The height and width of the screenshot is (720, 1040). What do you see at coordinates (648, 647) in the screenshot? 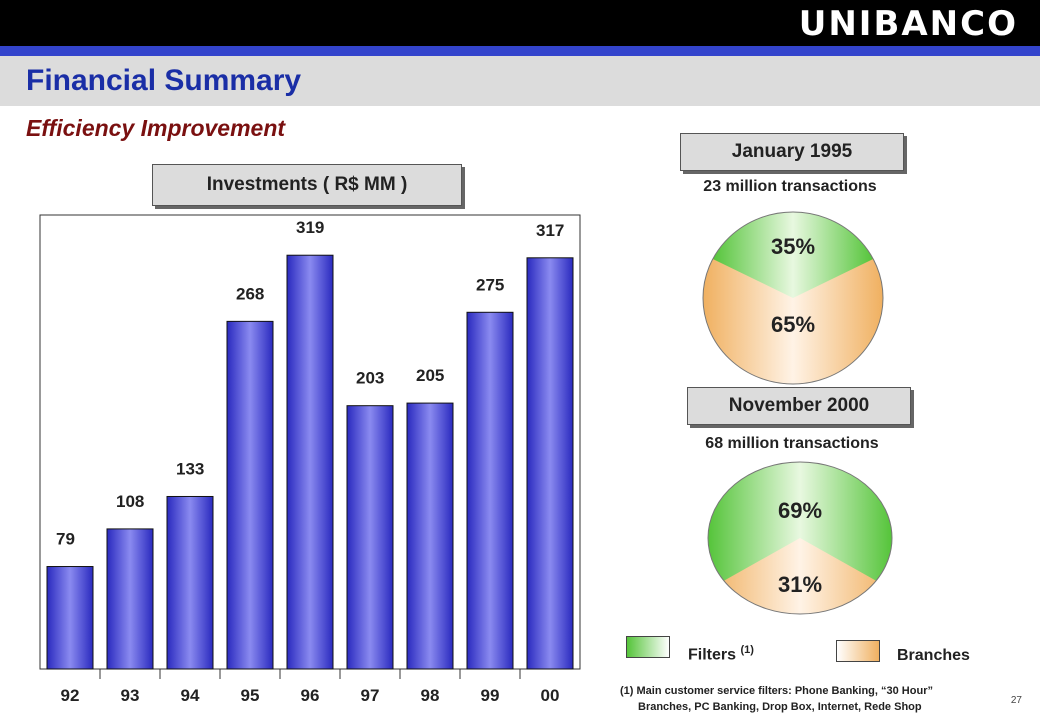
I see `filters-swatch` at bounding box center [648, 647].